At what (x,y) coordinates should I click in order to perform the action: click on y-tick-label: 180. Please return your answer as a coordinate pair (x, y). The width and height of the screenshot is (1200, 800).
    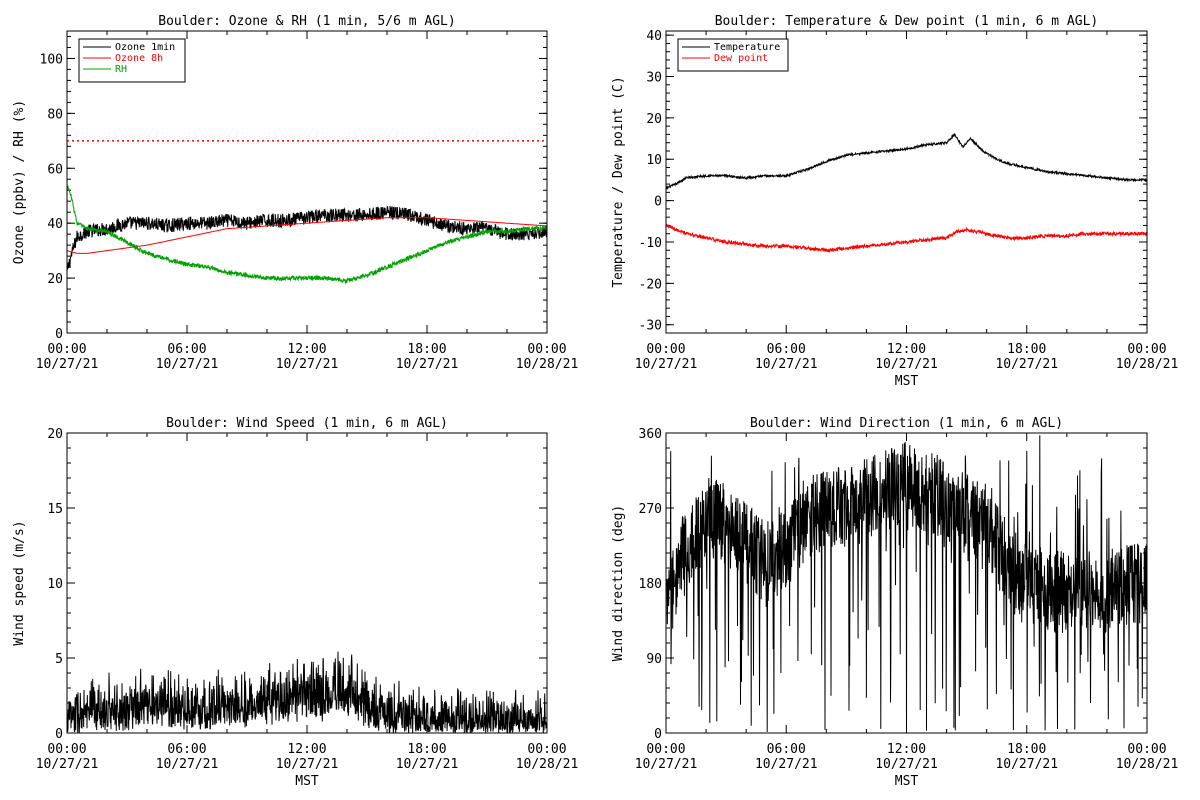
    Looking at the image, I should click on (650, 584).